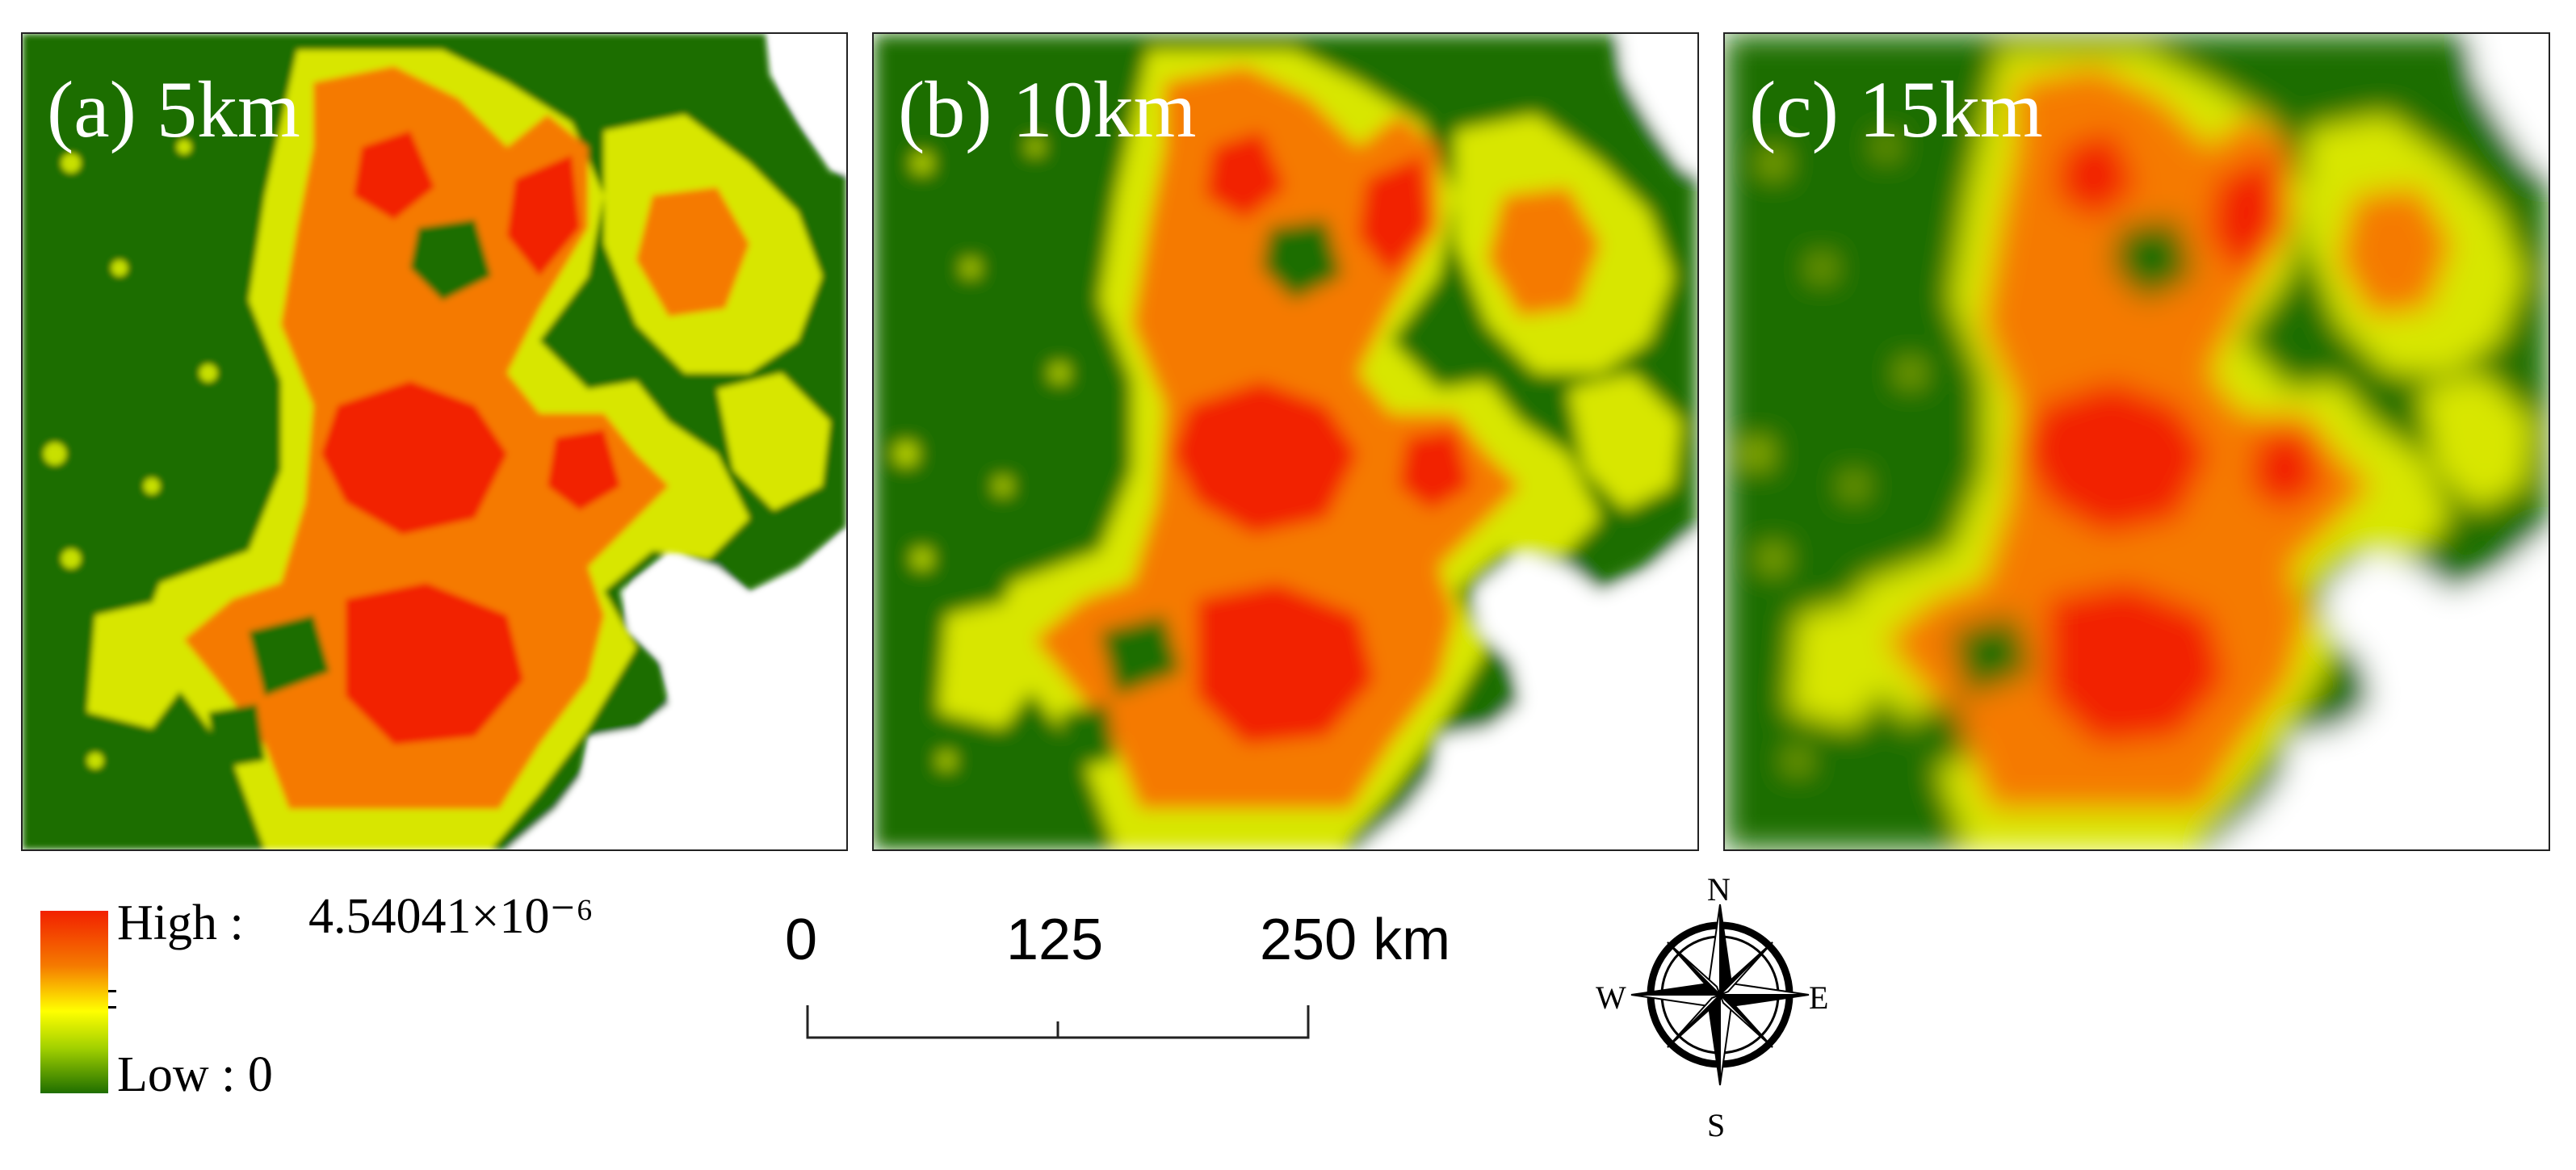  Describe the element at coordinates (1720, 995) in the screenshot. I see `compass-rose-icon` at that location.